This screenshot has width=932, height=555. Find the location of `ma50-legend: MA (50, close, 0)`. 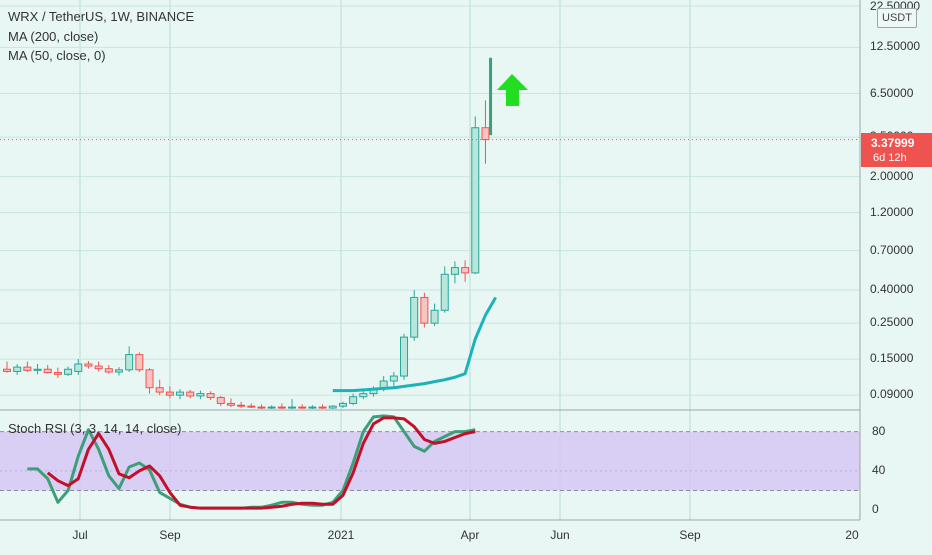

ma50-legend: MA (50, close, 0) is located at coordinates (57, 55).